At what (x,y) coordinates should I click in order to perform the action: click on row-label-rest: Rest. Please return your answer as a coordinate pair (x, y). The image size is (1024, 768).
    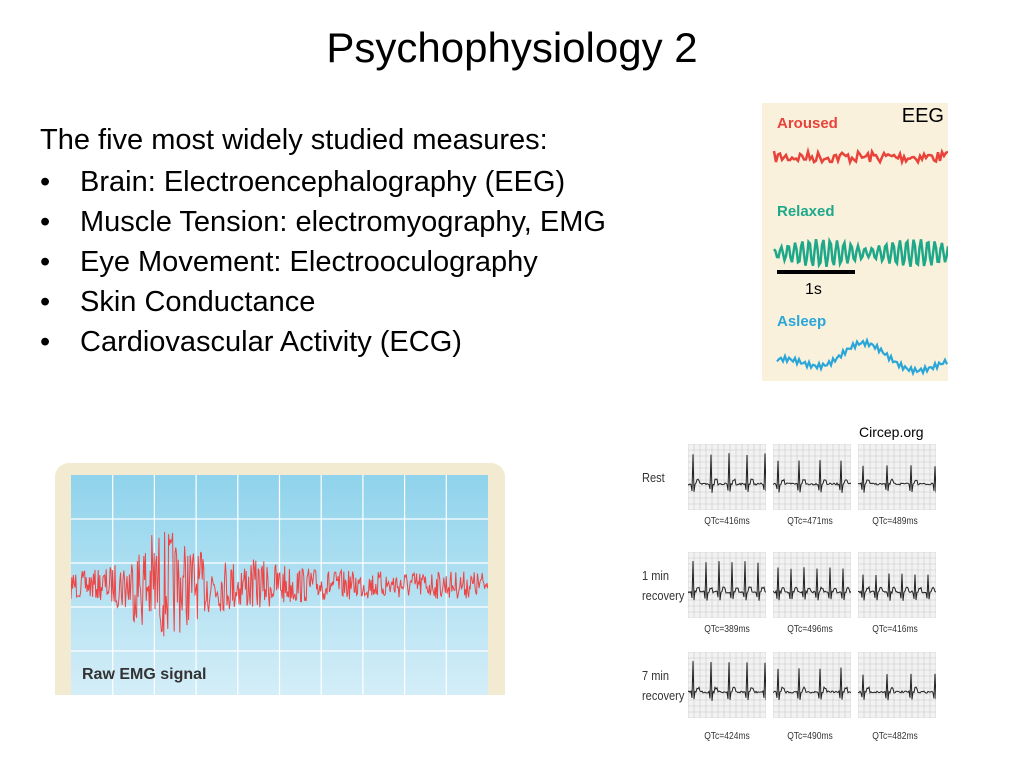
    Looking at the image, I should click on (653, 478).